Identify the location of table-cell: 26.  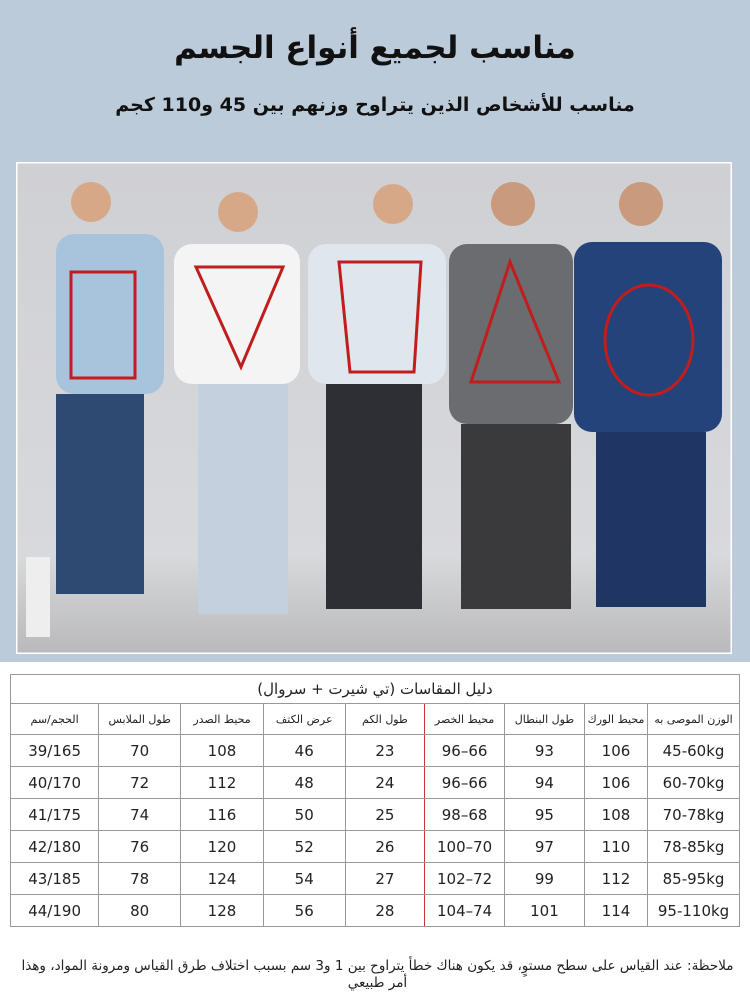
(385, 846).